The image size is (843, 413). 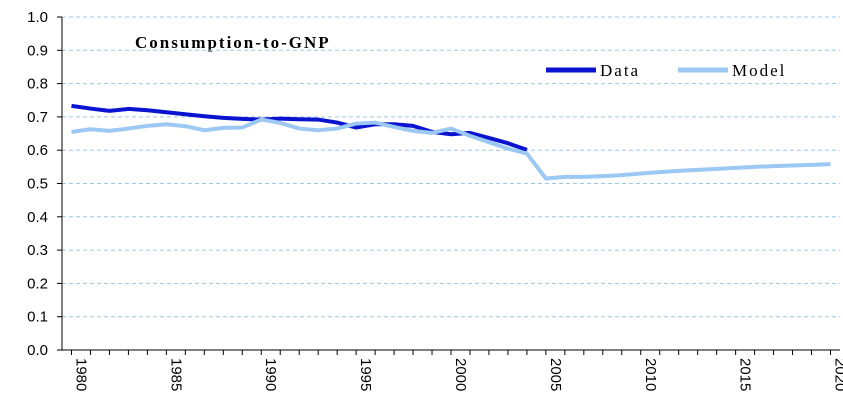 What do you see at coordinates (37, 283) in the screenshot?
I see `y-tick-label: 0.2` at bounding box center [37, 283].